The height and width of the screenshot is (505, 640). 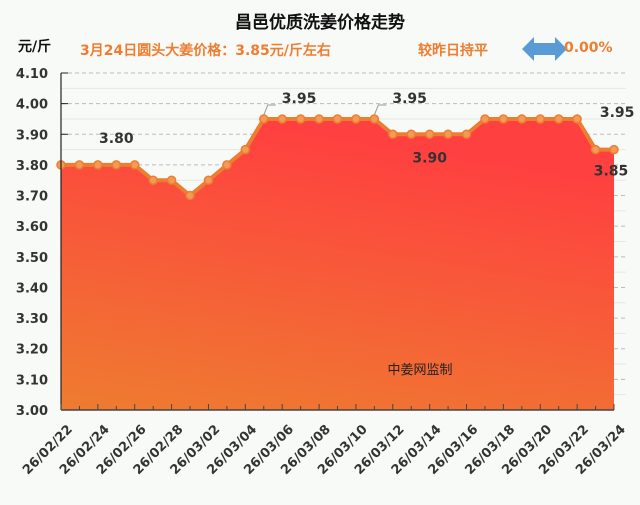 What do you see at coordinates (32, 350) in the screenshot?
I see `y-tick-label: 3.20` at bounding box center [32, 350].